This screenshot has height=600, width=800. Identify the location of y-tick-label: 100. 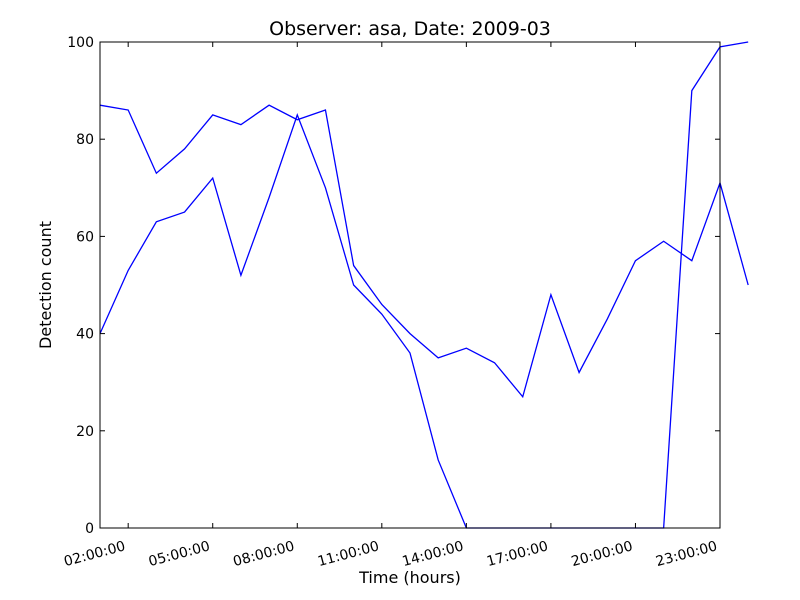
(80, 43).